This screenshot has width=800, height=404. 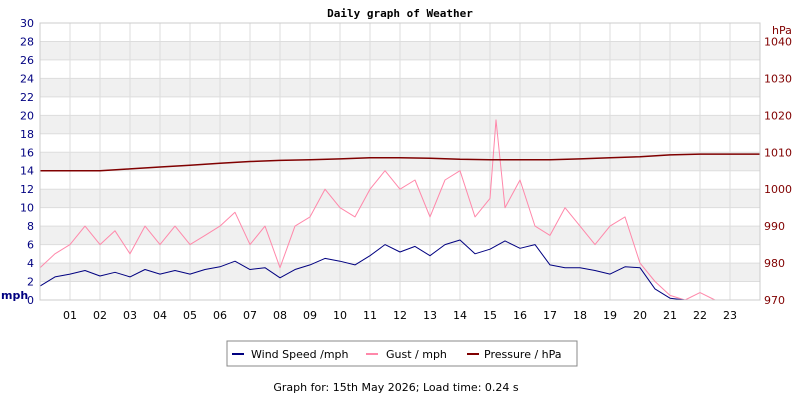 I want to click on x-tick-label: 04, so click(x=160, y=315).